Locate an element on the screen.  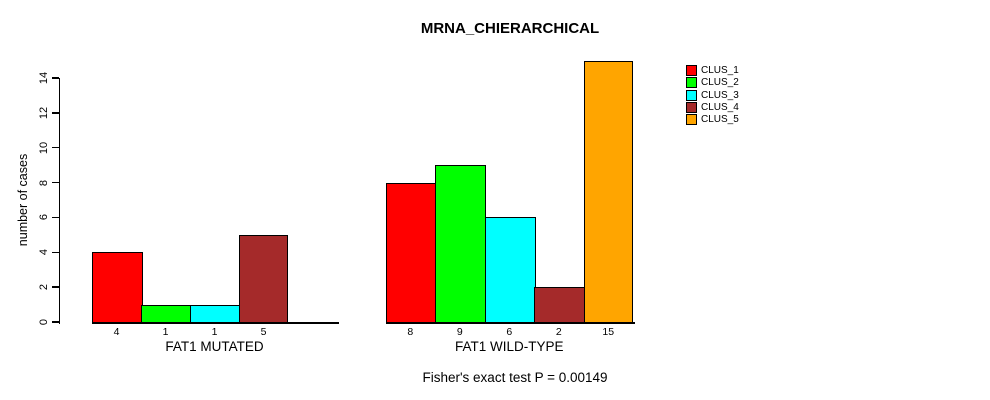
legend-label: CLUS_1 is located at coordinates (720, 70).